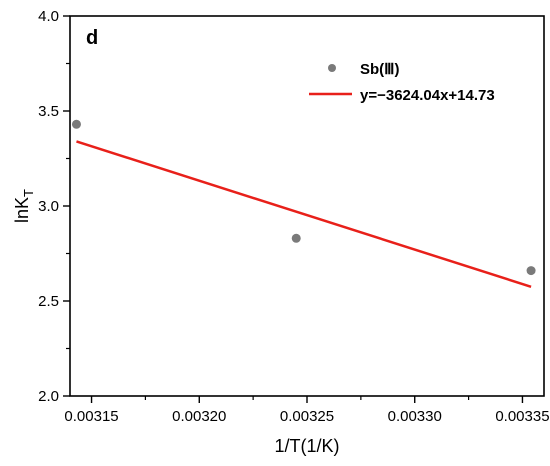 The width and height of the screenshot is (550, 466). What do you see at coordinates (306, 446) in the screenshot?
I see `x-axis-title: 1/T(1/K)` at bounding box center [306, 446].